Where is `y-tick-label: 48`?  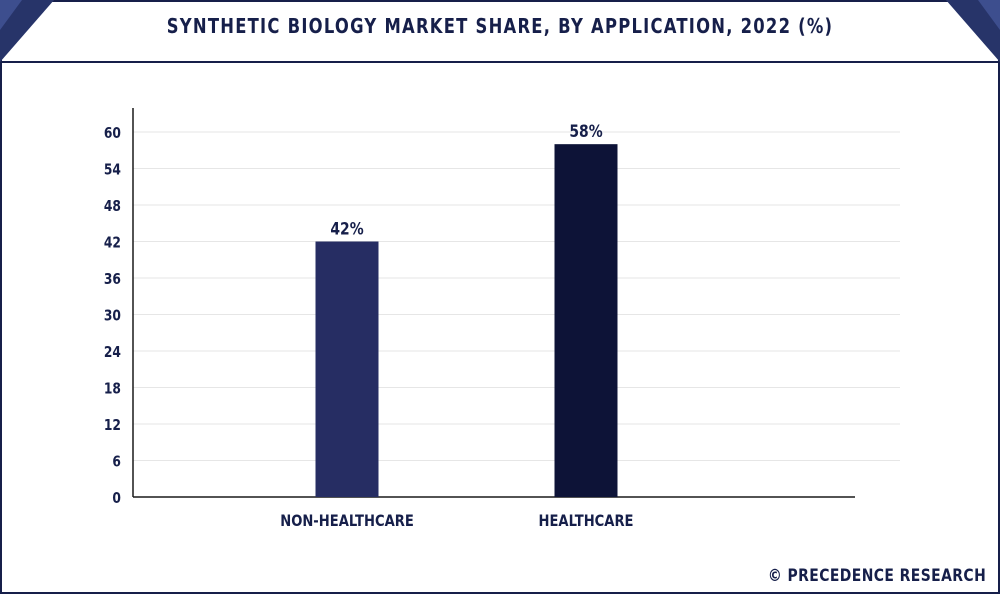 y-tick-label: 48 is located at coordinates (112, 206).